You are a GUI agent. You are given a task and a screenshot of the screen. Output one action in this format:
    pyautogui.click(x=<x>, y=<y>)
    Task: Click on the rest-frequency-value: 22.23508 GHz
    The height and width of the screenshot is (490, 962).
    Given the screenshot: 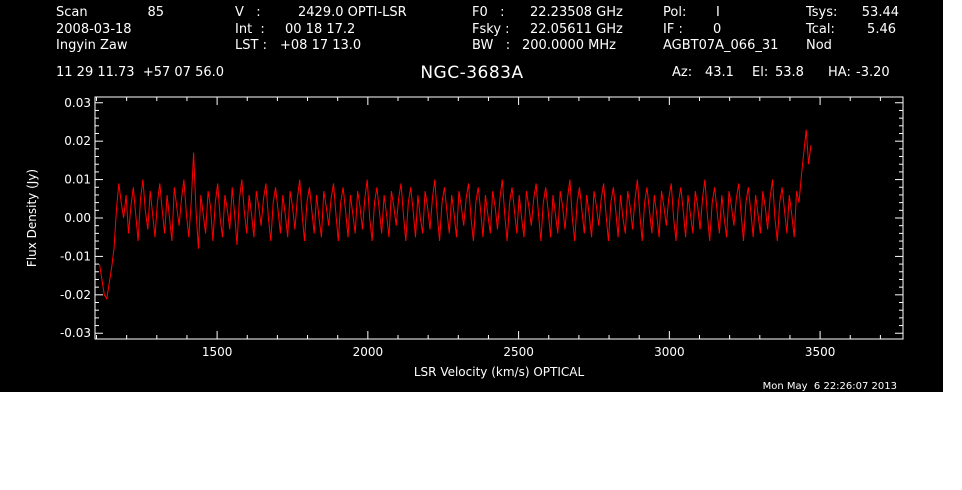 What is the action you would take?
    pyautogui.click(x=576, y=12)
    